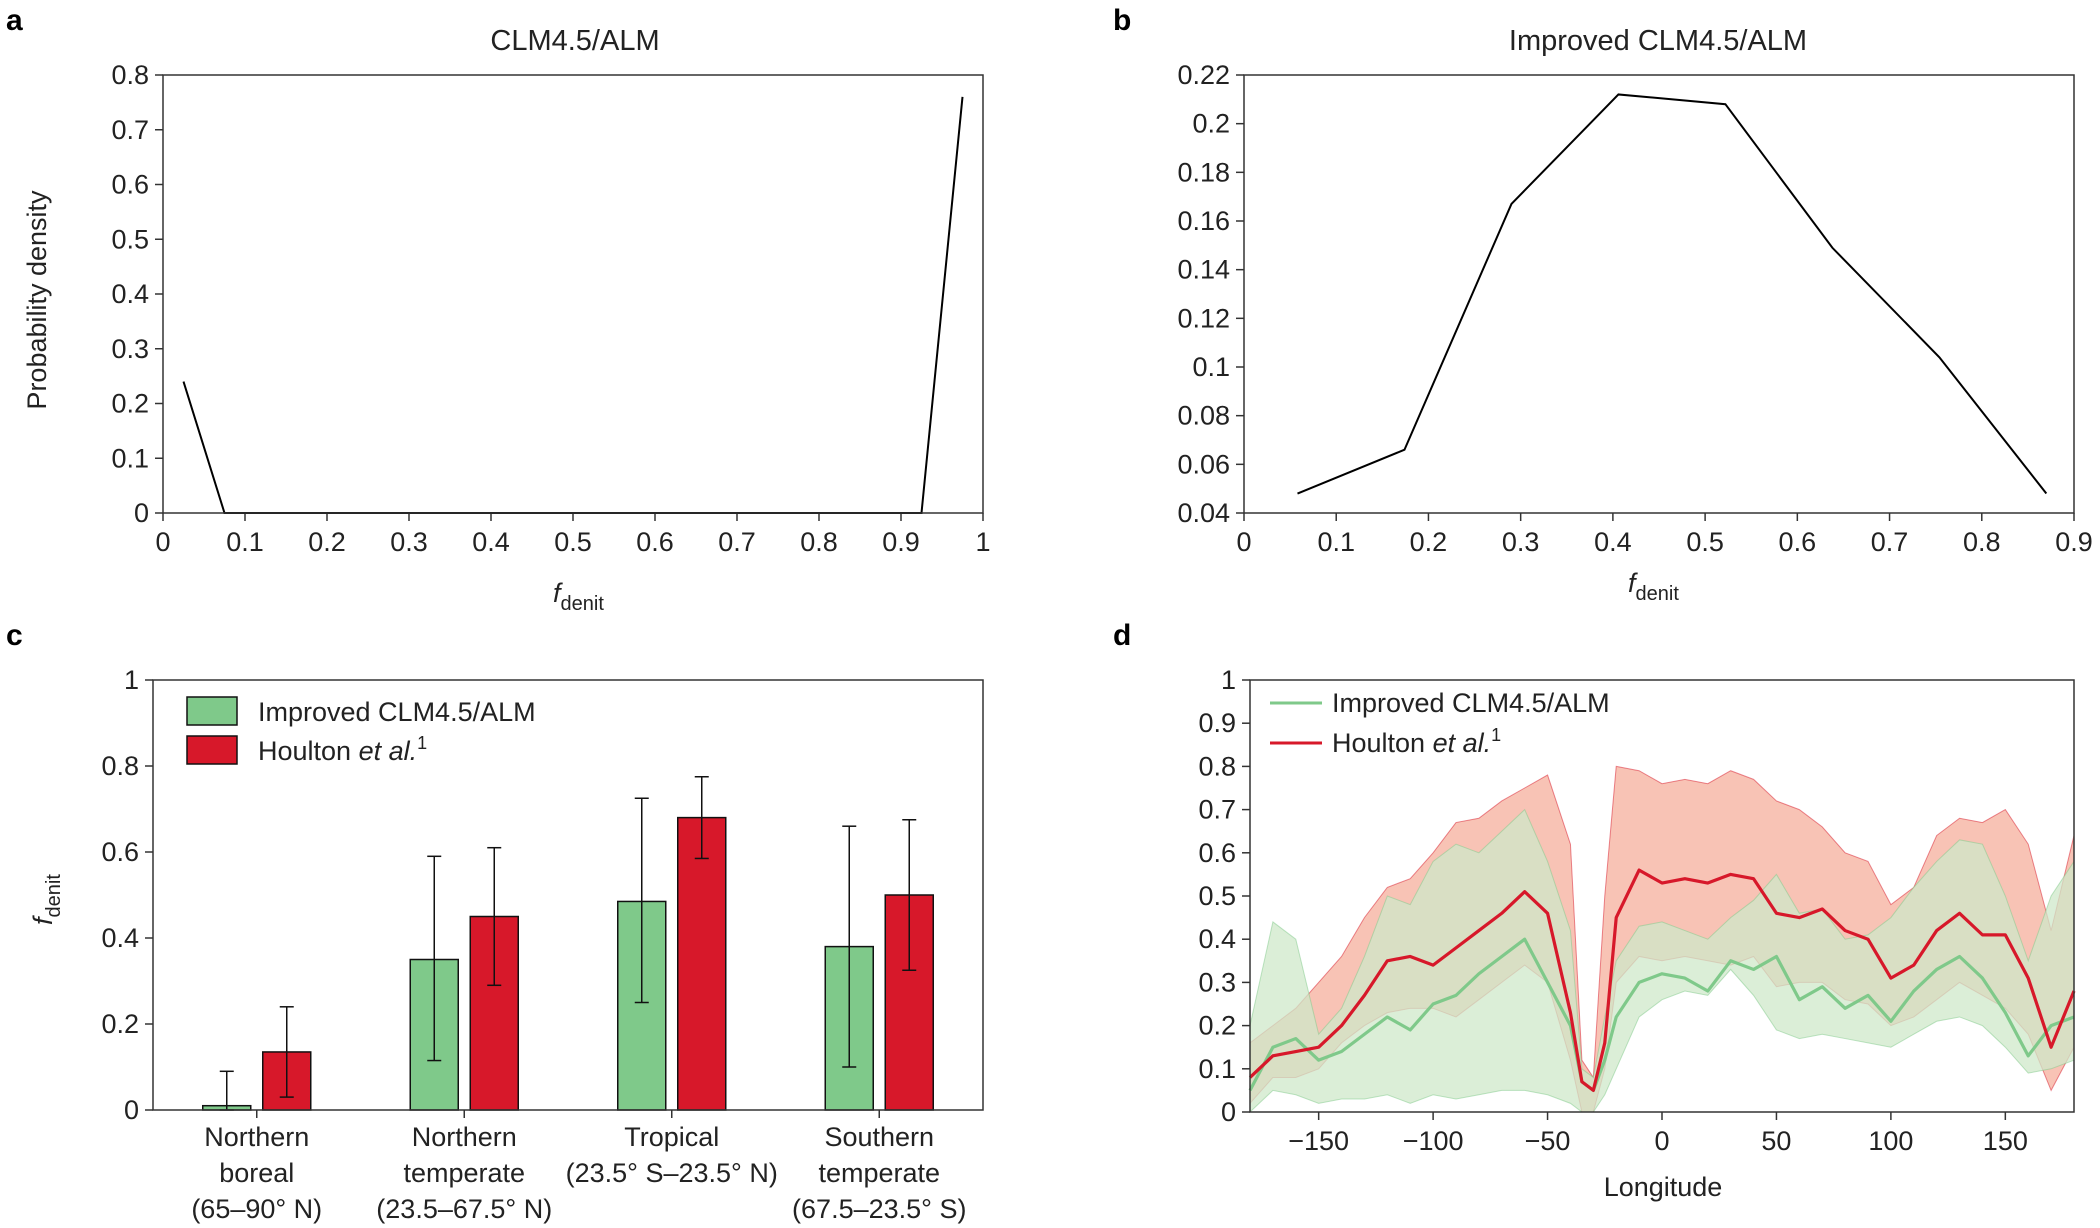 Image resolution: width=2100 pixels, height=1228 pixels. I want to click on panel-a-xlabel: fdenit, so click(578, 596).